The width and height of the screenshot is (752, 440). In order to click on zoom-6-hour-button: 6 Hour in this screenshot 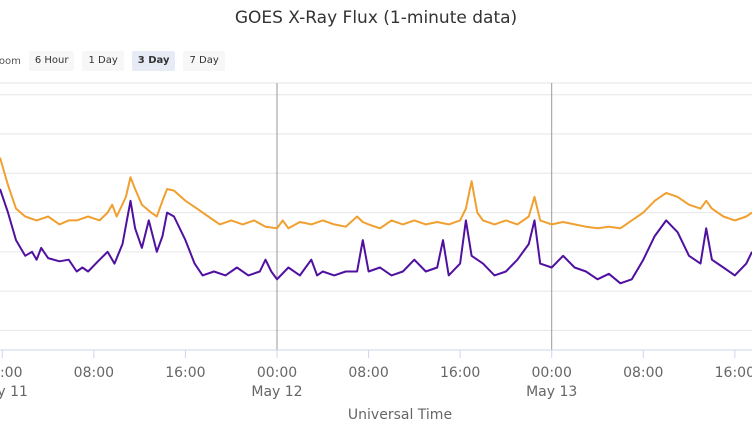, I will do `click(51, 61)`.